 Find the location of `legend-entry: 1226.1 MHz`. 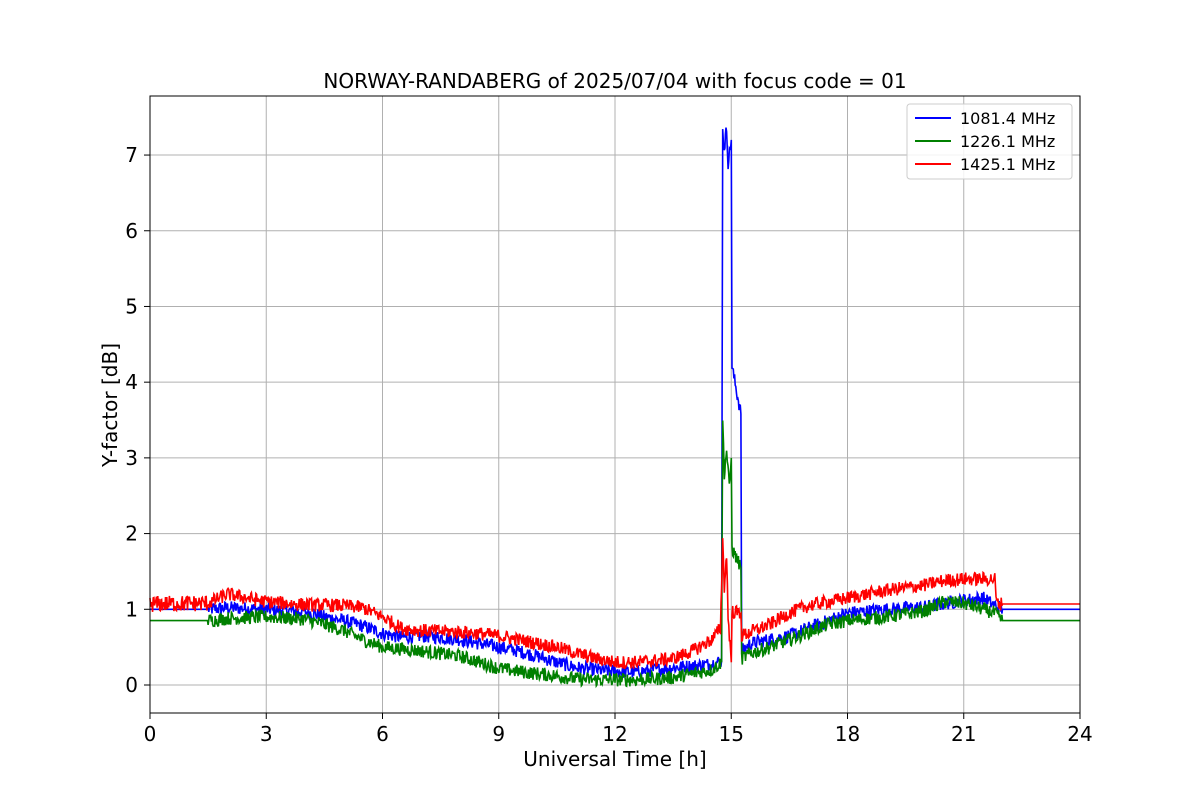

legend-entry: 1226.1 MHz is located at coordinates (1007, 141).